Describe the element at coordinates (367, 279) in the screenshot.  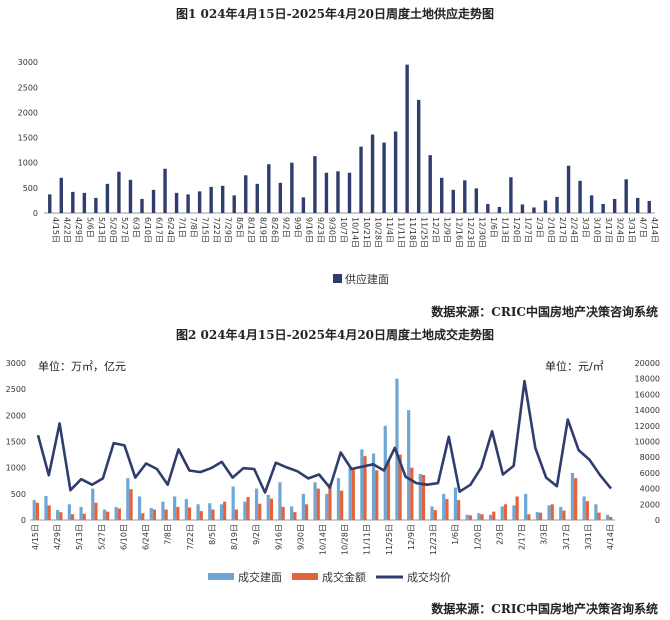
I see `chart1-legend-label: 供应建面` at that location.